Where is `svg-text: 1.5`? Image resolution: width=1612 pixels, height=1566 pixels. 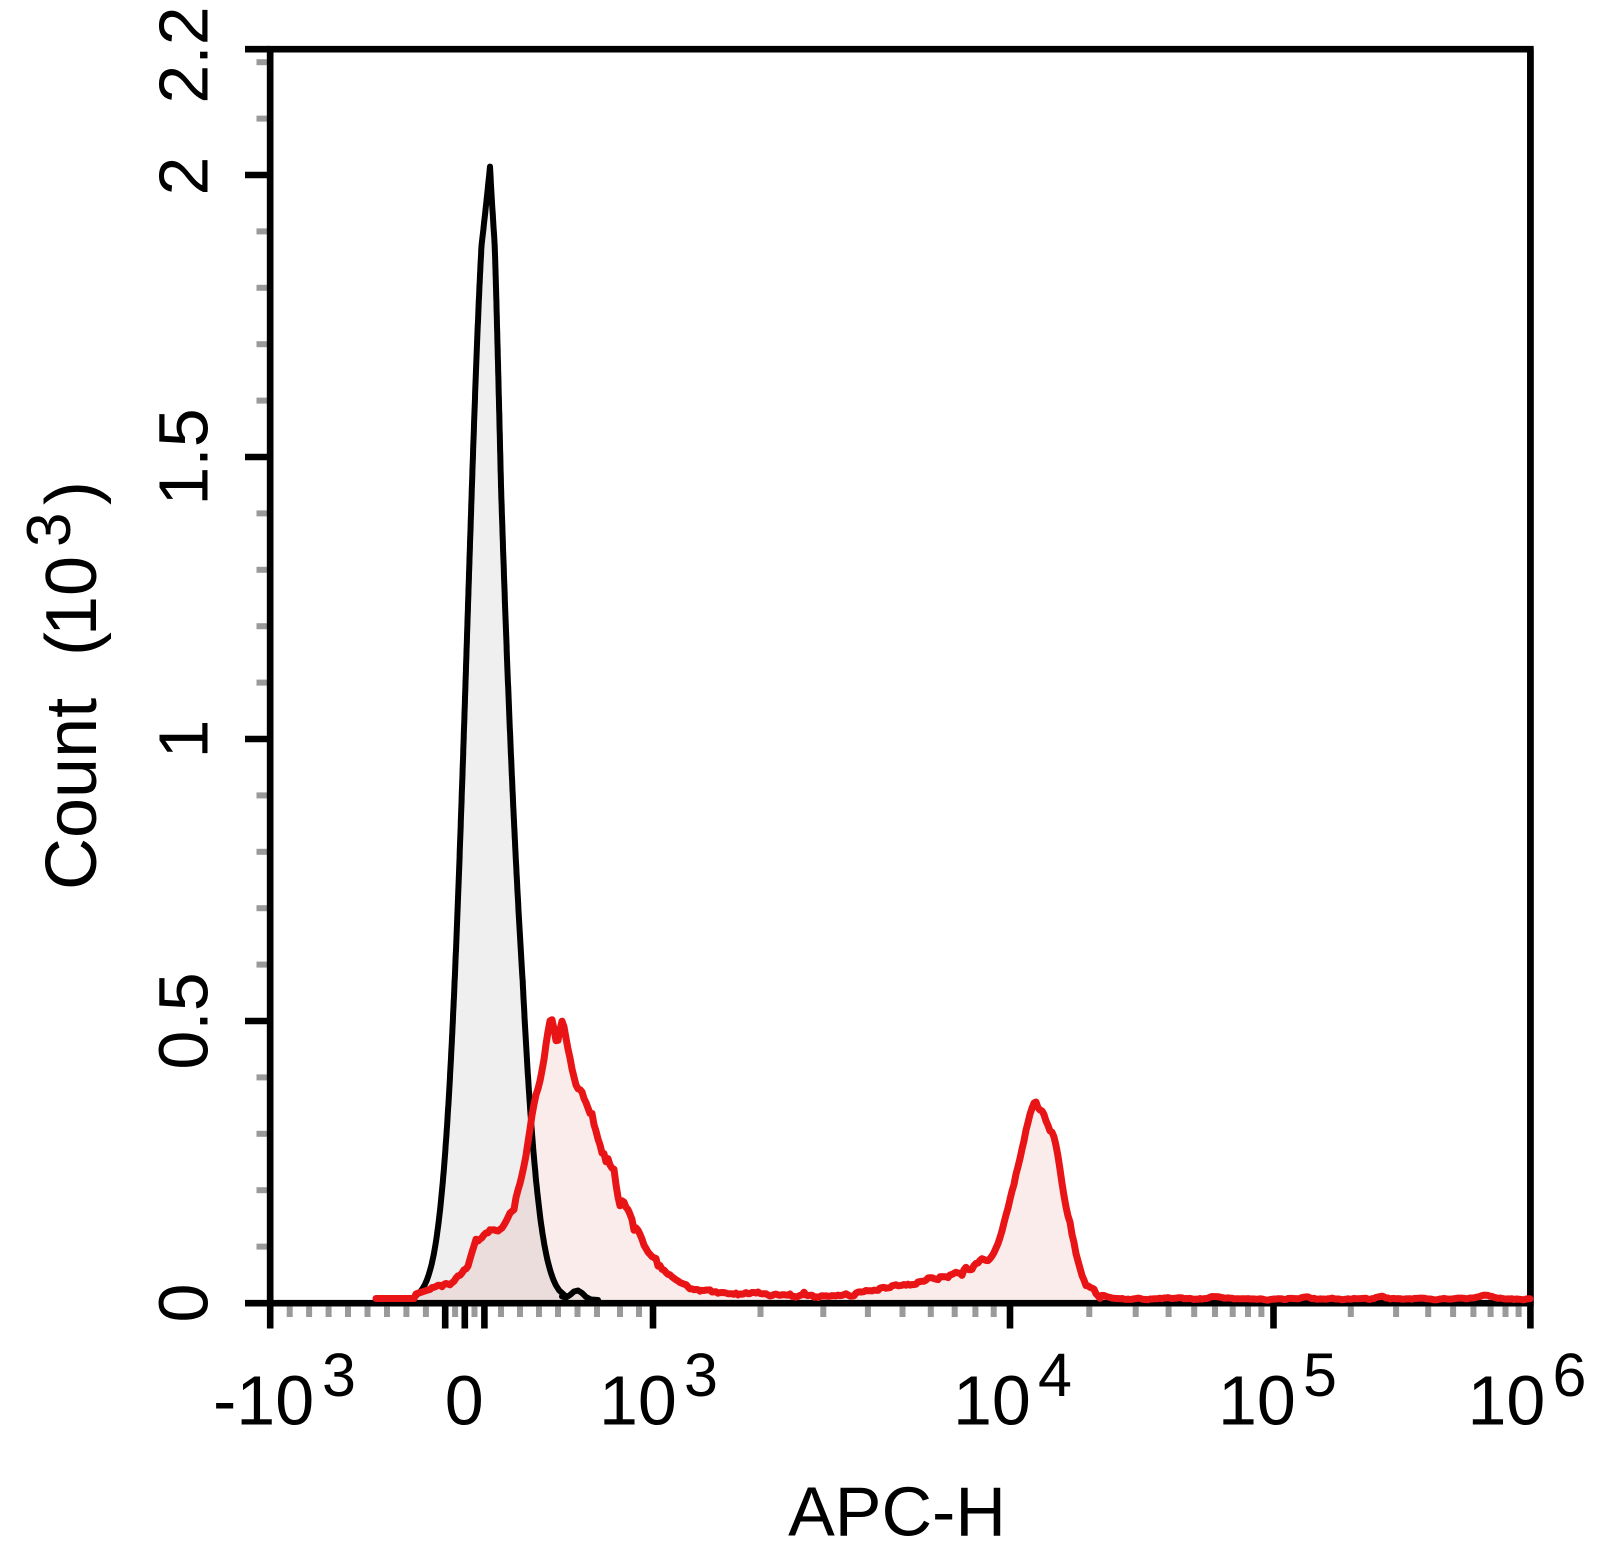
svg-text: 1.5 is located at coordinates (184, 456).